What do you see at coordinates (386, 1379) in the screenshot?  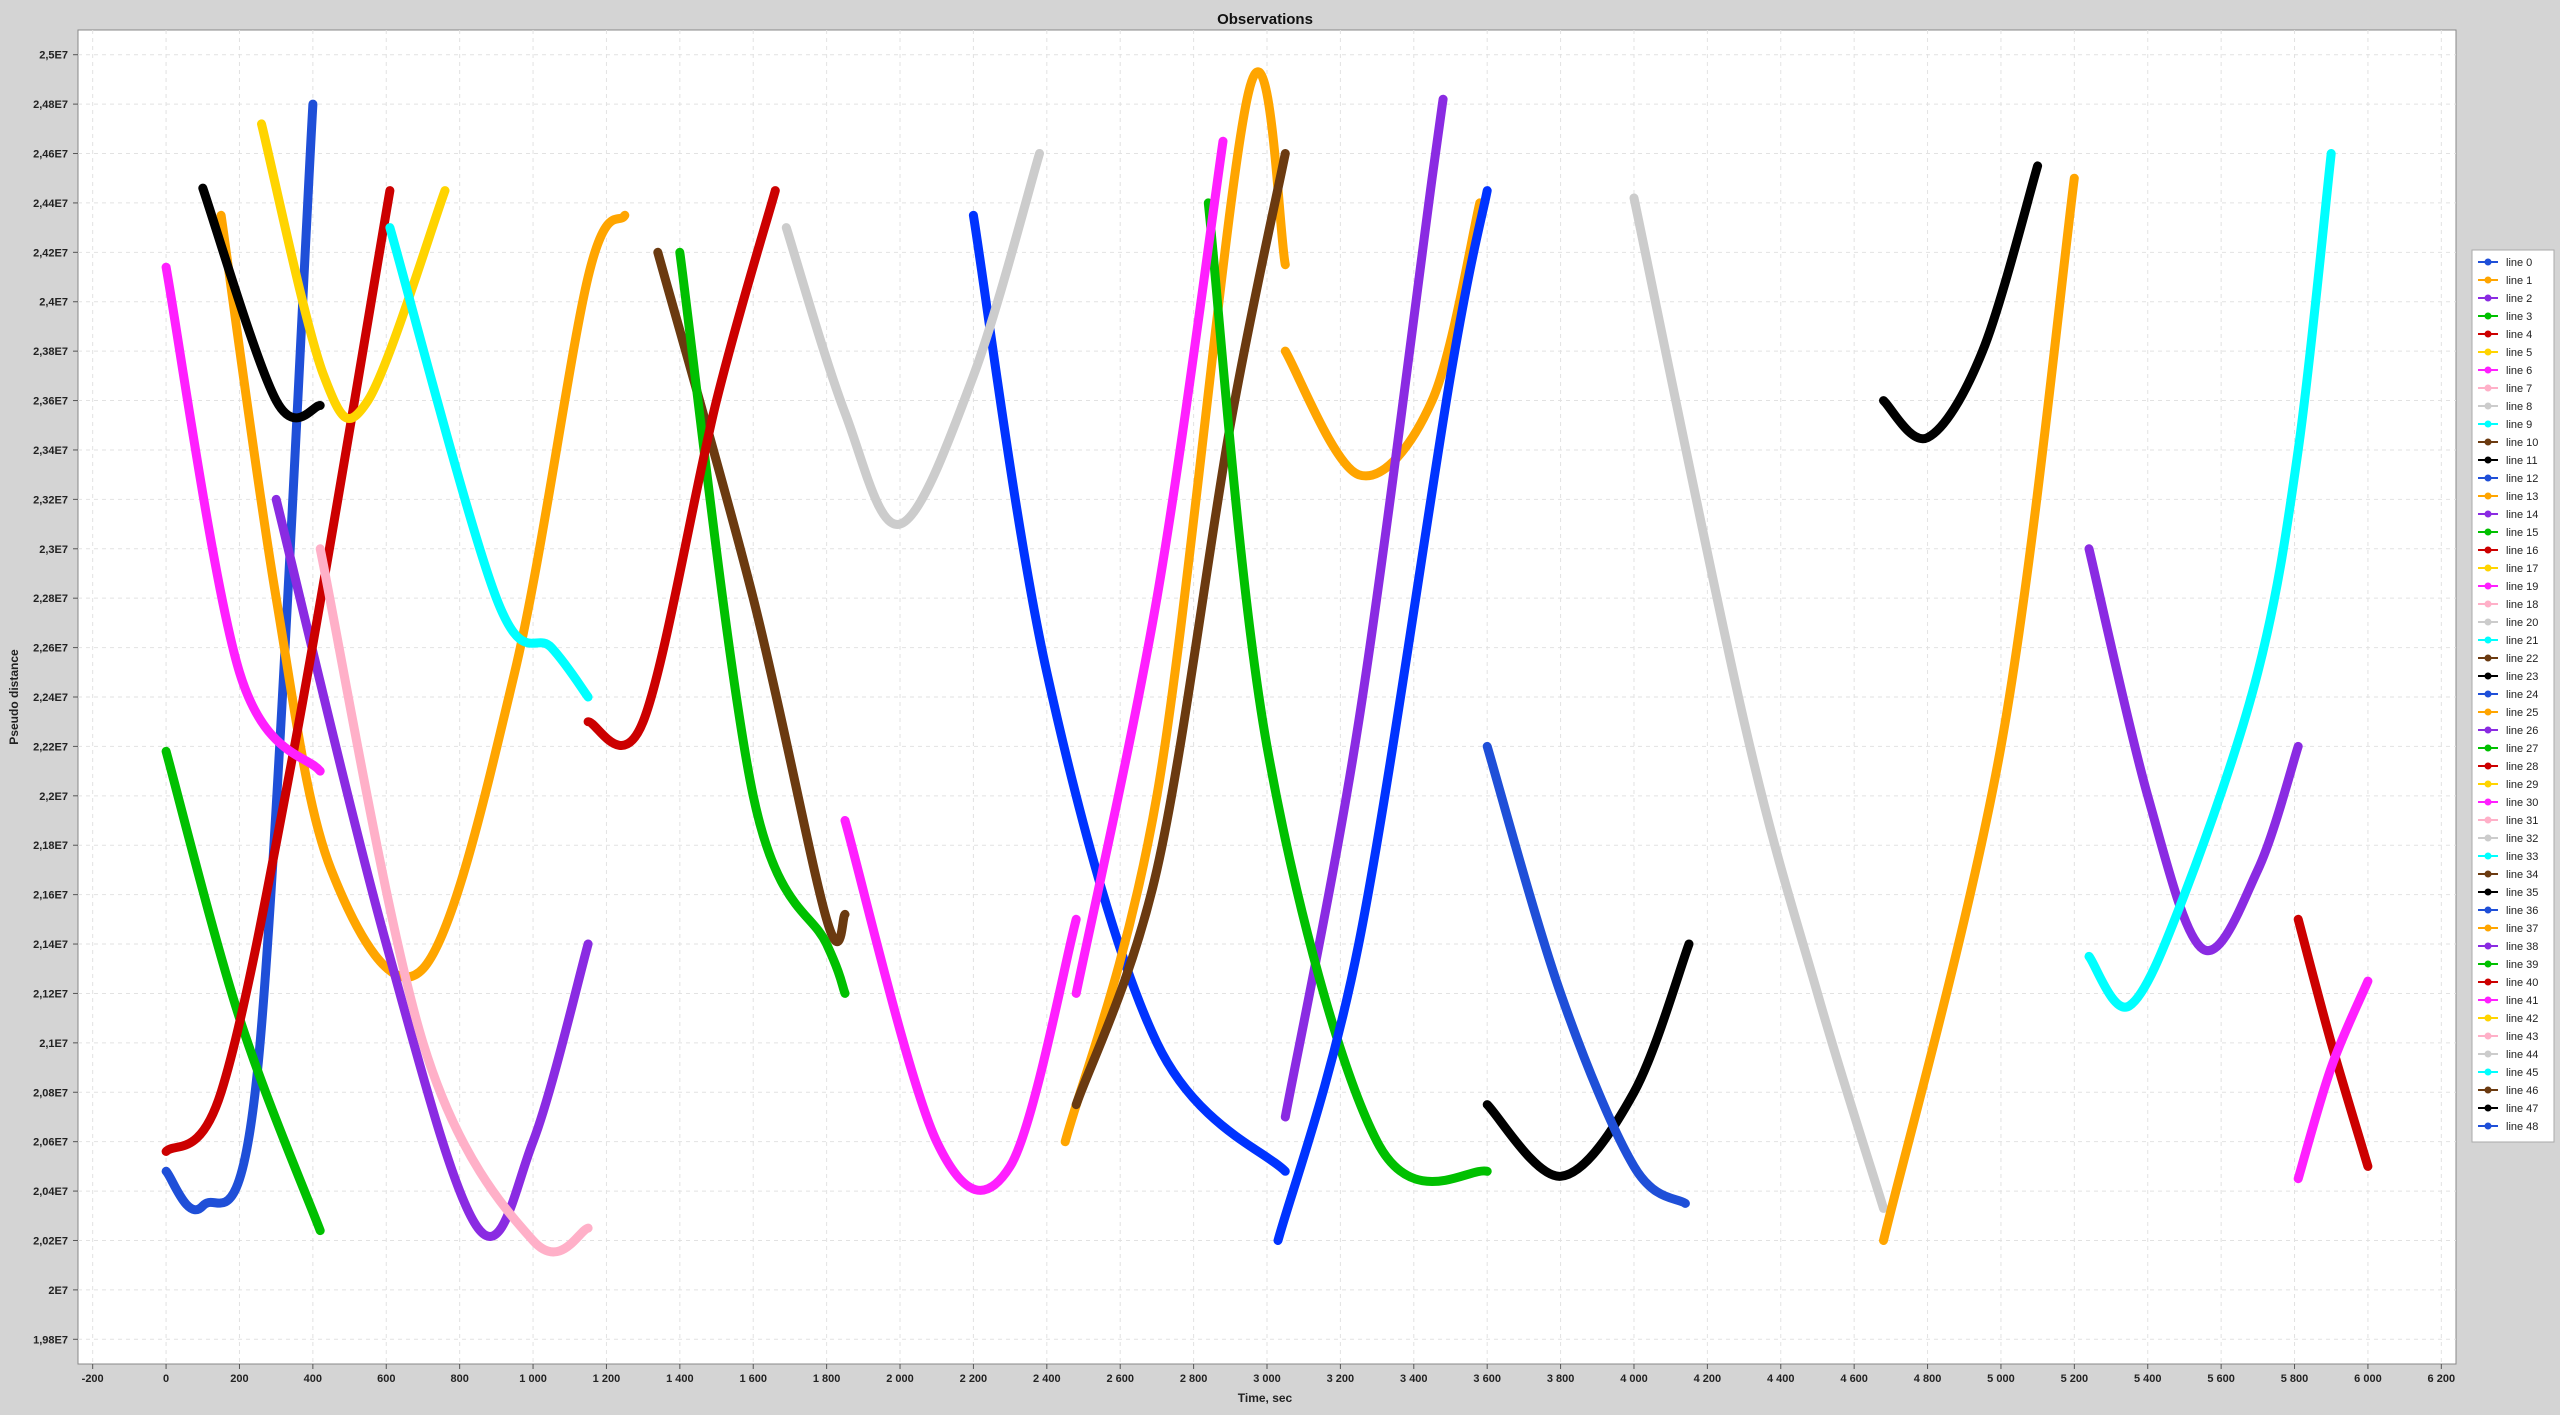 I see `x-tick-label: 600` at bounding box center [386, 1379].